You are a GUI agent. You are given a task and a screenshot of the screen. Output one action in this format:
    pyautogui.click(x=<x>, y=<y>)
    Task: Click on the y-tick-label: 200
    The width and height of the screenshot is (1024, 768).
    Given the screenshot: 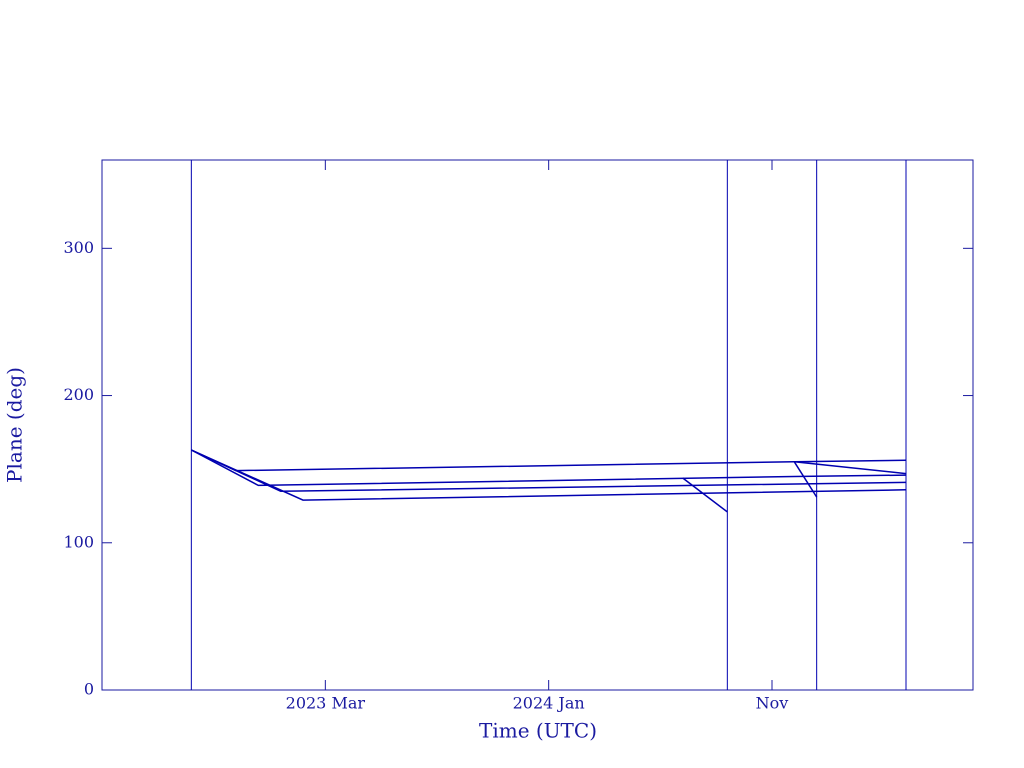 What is the action you would take?
    pyautogui.click(x=78, y=394)
    